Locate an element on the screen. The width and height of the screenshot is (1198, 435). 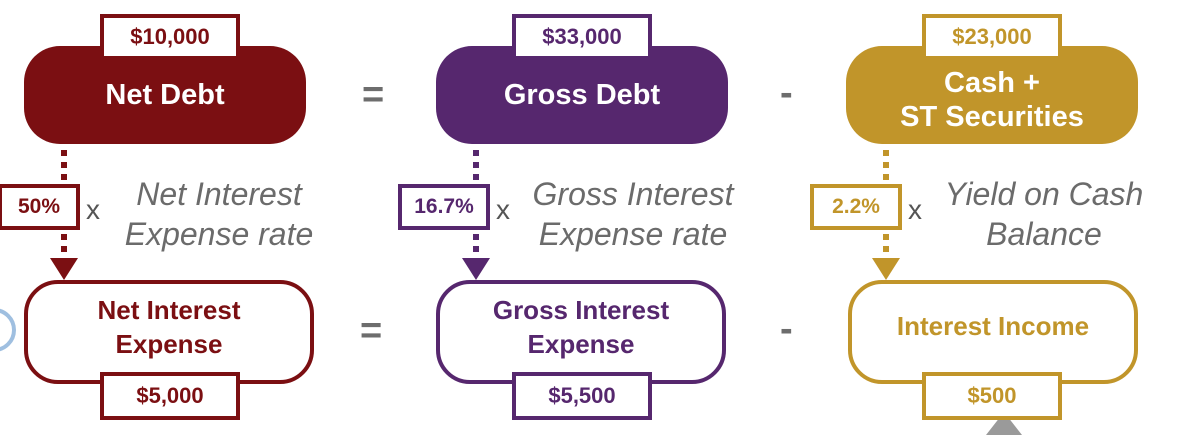
cash-box: Cash + ST Securities is located at coordinates (992, 95).